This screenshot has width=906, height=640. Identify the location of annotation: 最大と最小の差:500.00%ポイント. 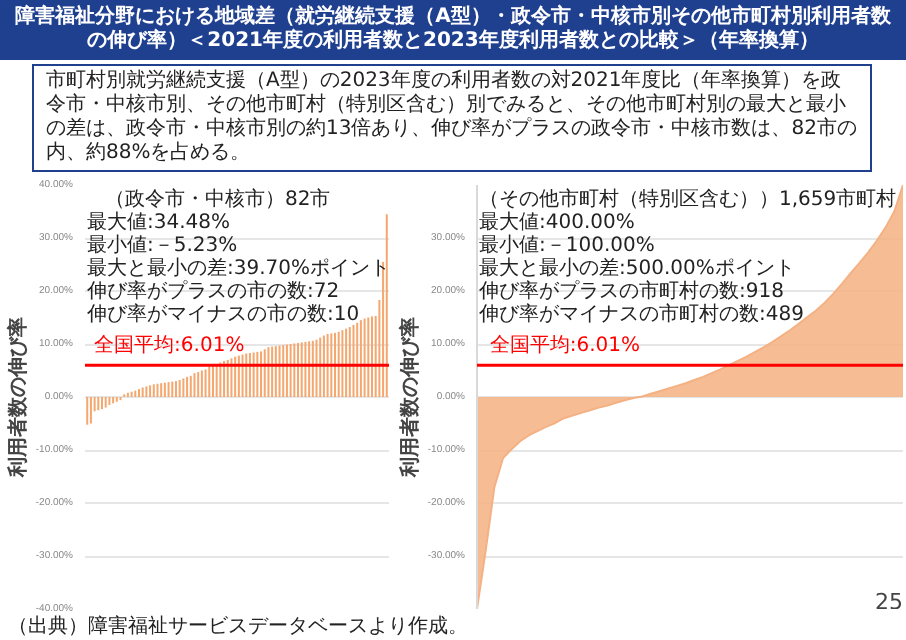
(637, 268).